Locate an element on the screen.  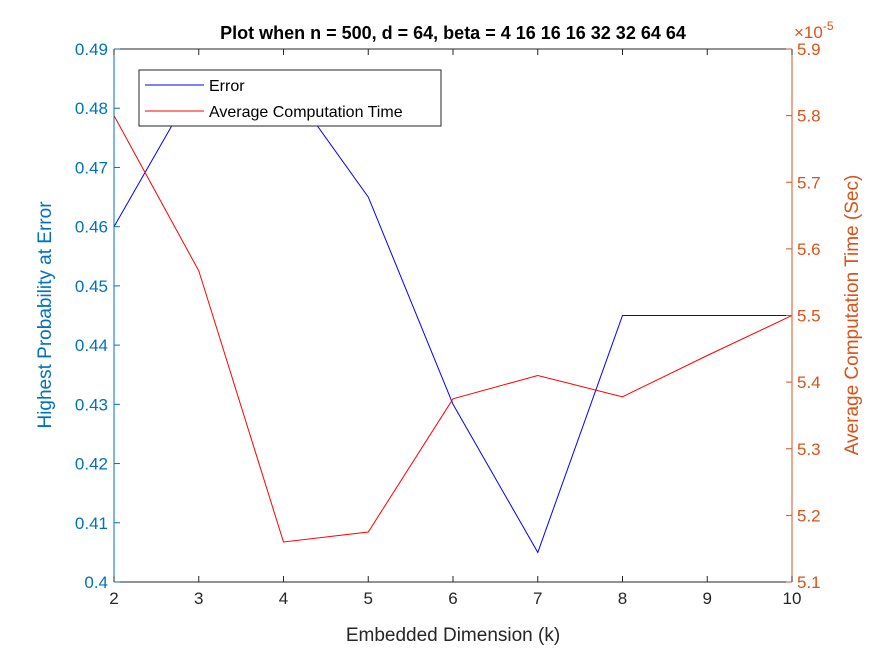
y-right-tick-label: 5.8 is located at coordinates (809, 116).